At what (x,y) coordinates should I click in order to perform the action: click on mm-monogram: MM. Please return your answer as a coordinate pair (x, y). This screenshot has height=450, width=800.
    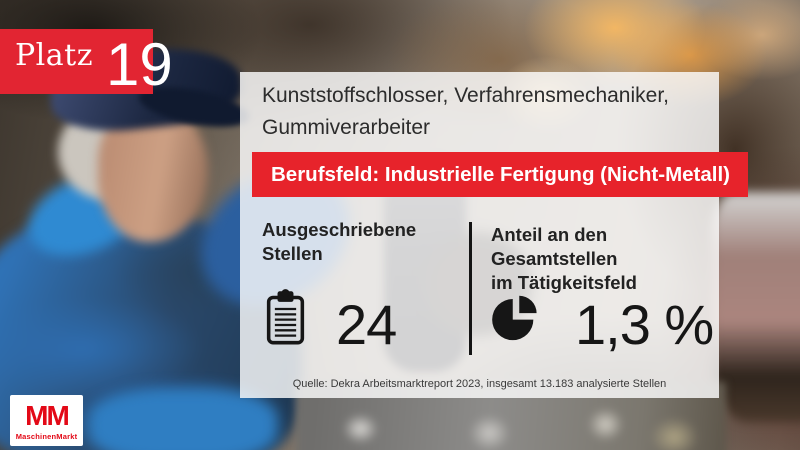
    Looking at the image, I should click on (47, 415).